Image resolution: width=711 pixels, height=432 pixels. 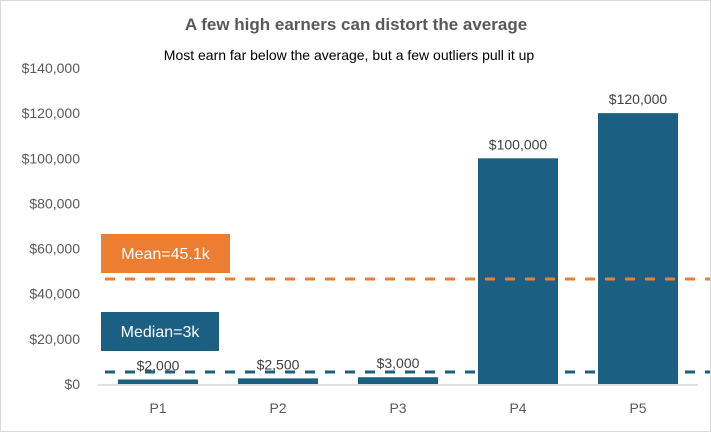 I want to click on y-tick-label: $20,000, so click(x=54, y=339).